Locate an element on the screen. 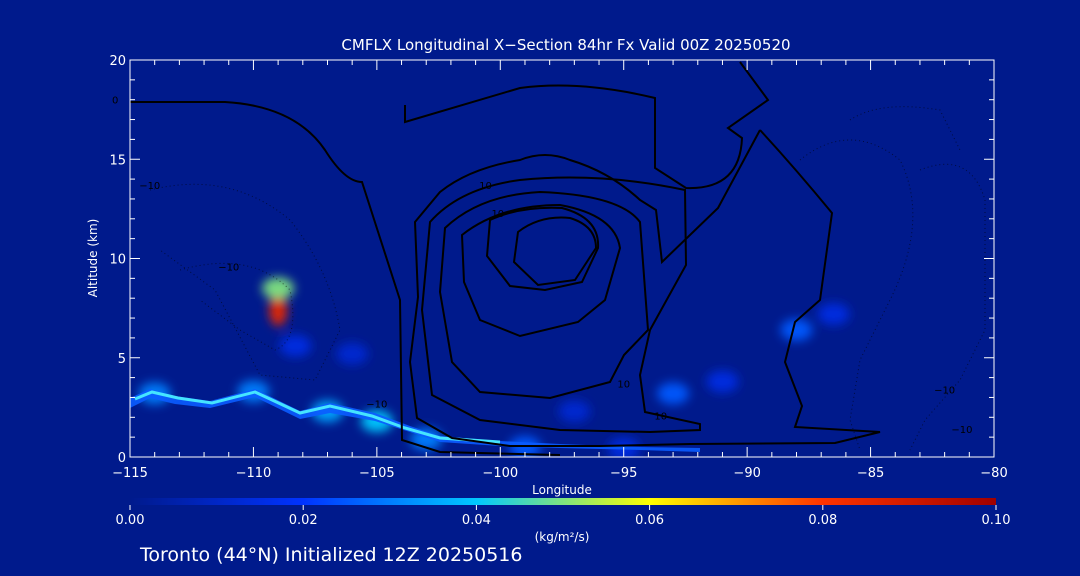 This screenshot has width=1080, height=576. contour-label-7: 10 is located at coordinates (660, 416).